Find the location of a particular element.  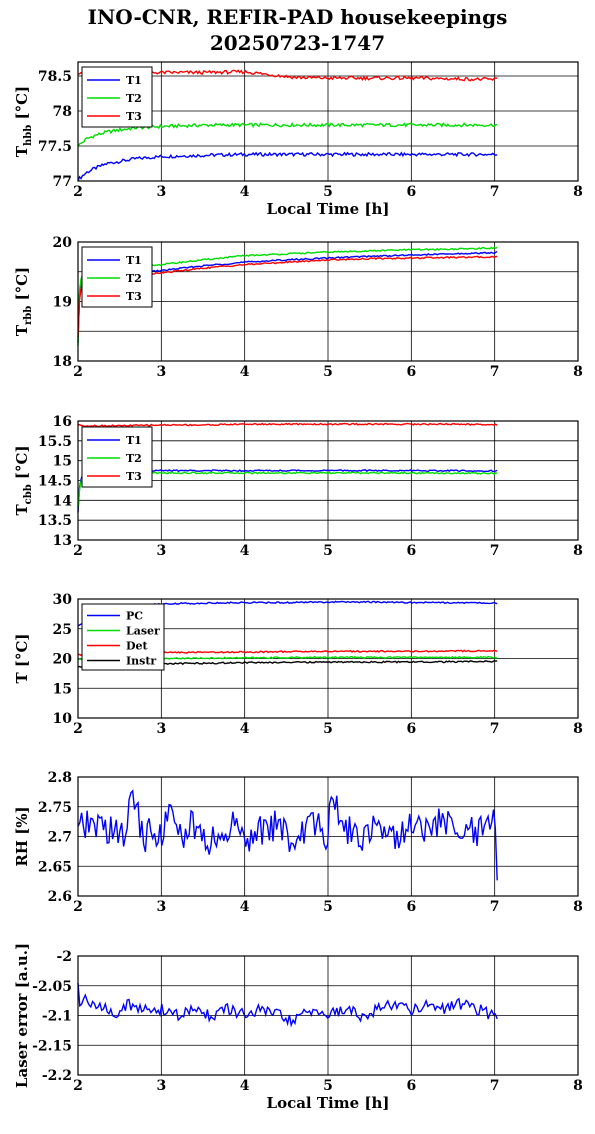

legend-label: Det is located at coordinates (137, 646).